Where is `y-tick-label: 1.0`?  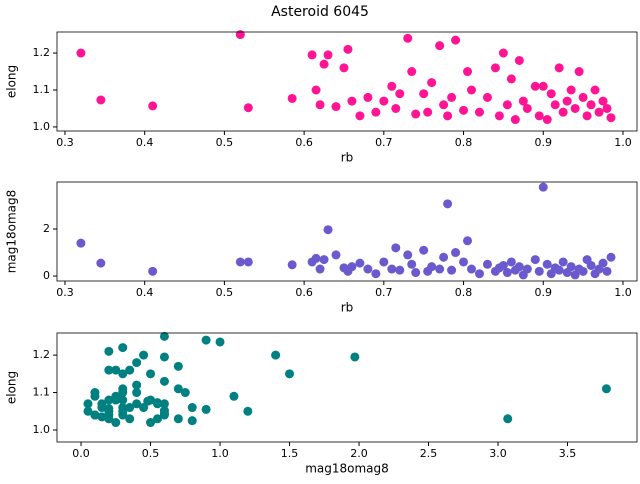 y-tick-label: 1.0 is located at coordinates (42, 429).